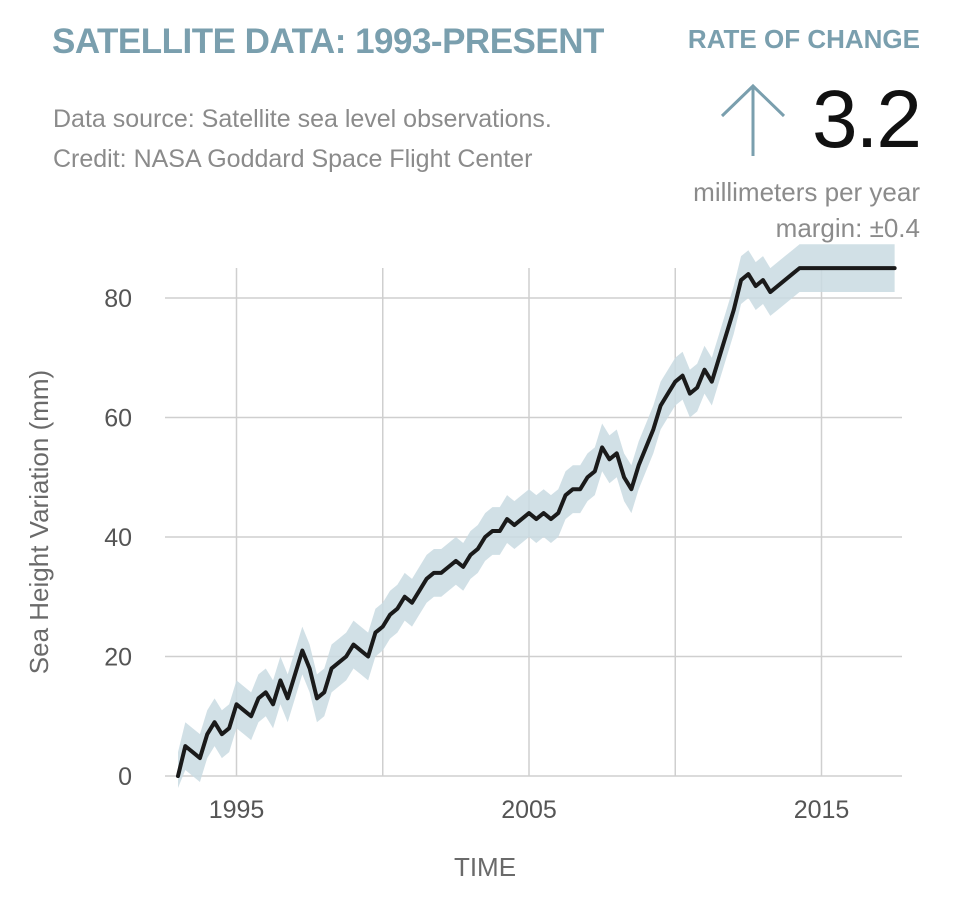 This screenshot has width=960, height=920. Describe the element at coordinates (806, 210) in the screenshot. I see `rate-unit-block: millimeters per year margin: ±0.4` at that location.